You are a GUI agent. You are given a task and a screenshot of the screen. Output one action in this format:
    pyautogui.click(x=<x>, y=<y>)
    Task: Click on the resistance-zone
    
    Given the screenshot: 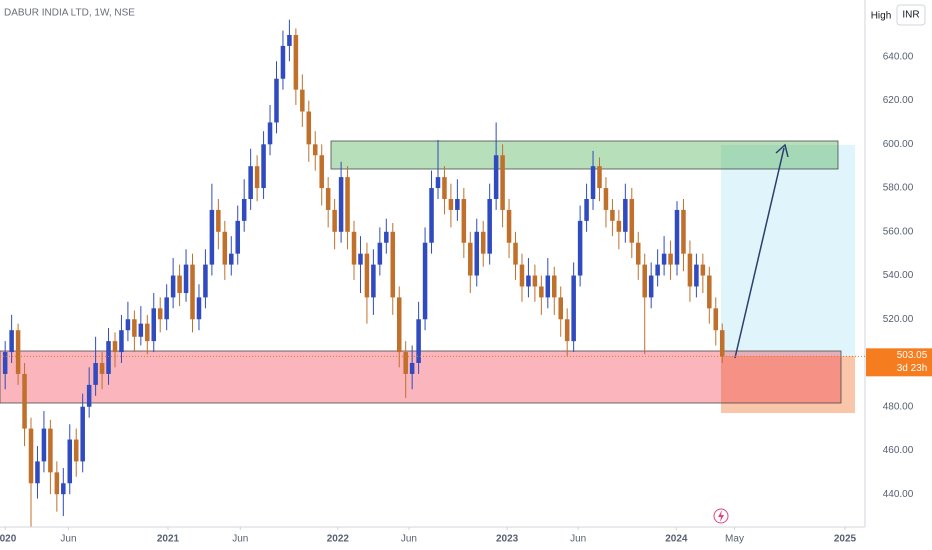 What is the action you would take?
    pyautogui.click(x=584, y=155)
    